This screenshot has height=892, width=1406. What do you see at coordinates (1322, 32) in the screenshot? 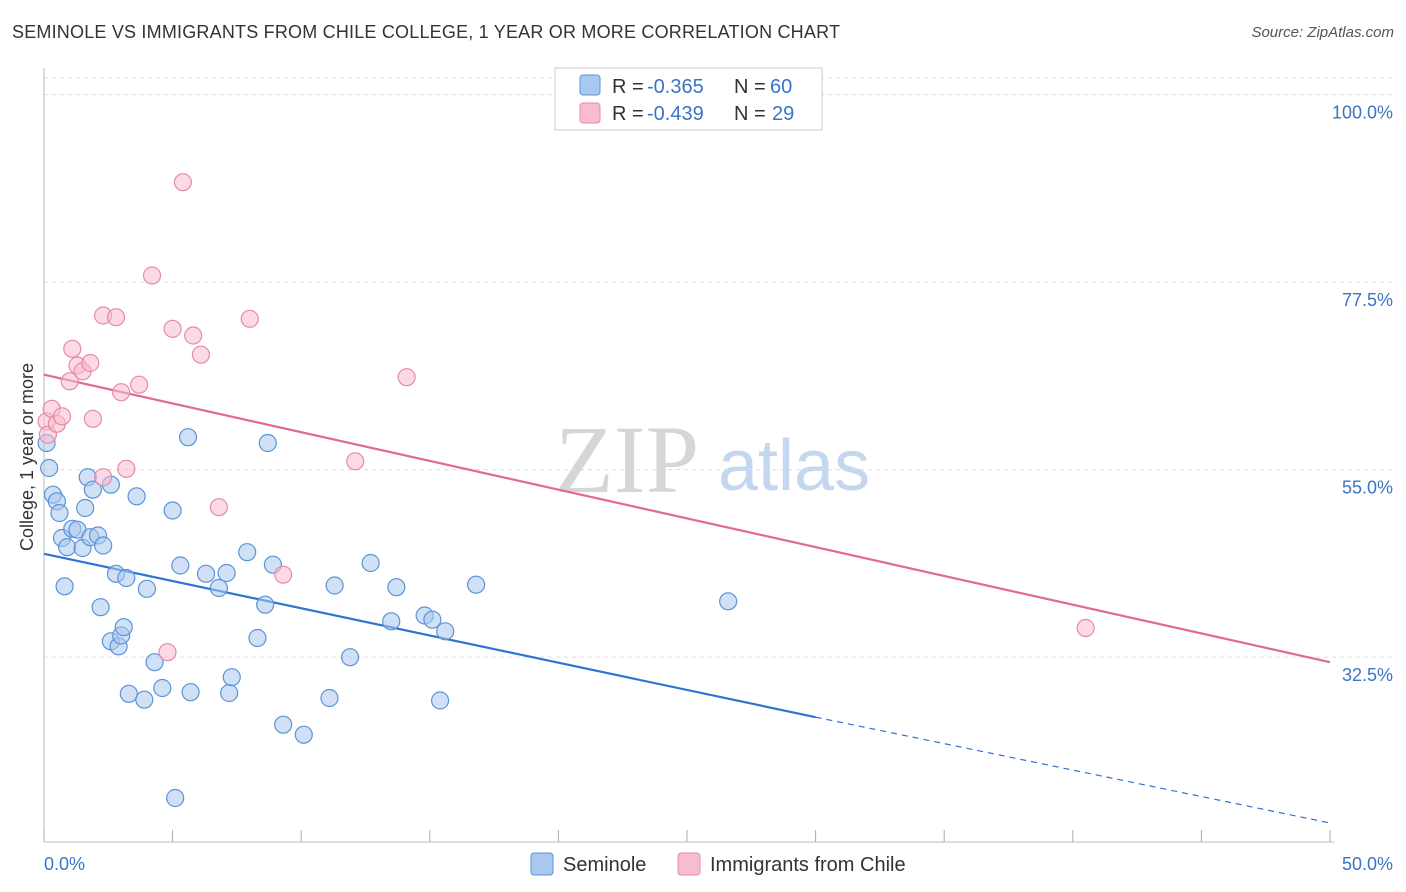
I see `source-label: Source: ZipAtlas.com` at bounding box center [1322, 32].